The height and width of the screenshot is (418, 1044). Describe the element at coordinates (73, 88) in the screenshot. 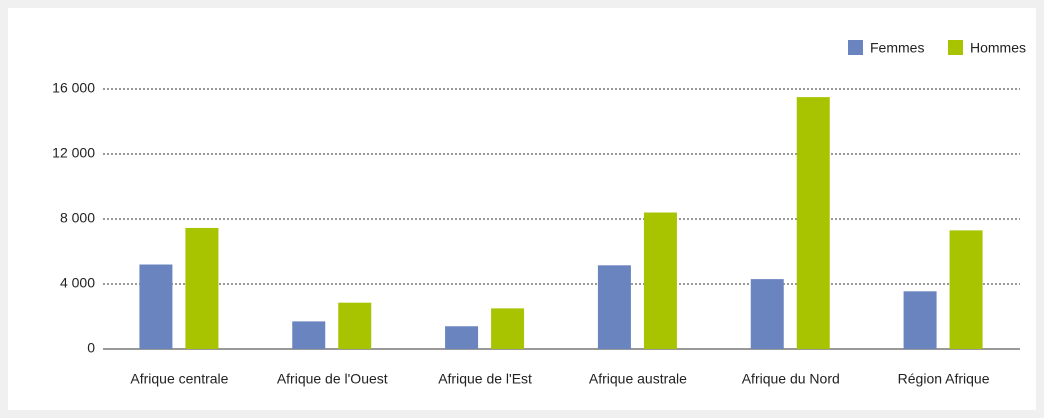

I see `y-tick-label: 16 000` at that location.